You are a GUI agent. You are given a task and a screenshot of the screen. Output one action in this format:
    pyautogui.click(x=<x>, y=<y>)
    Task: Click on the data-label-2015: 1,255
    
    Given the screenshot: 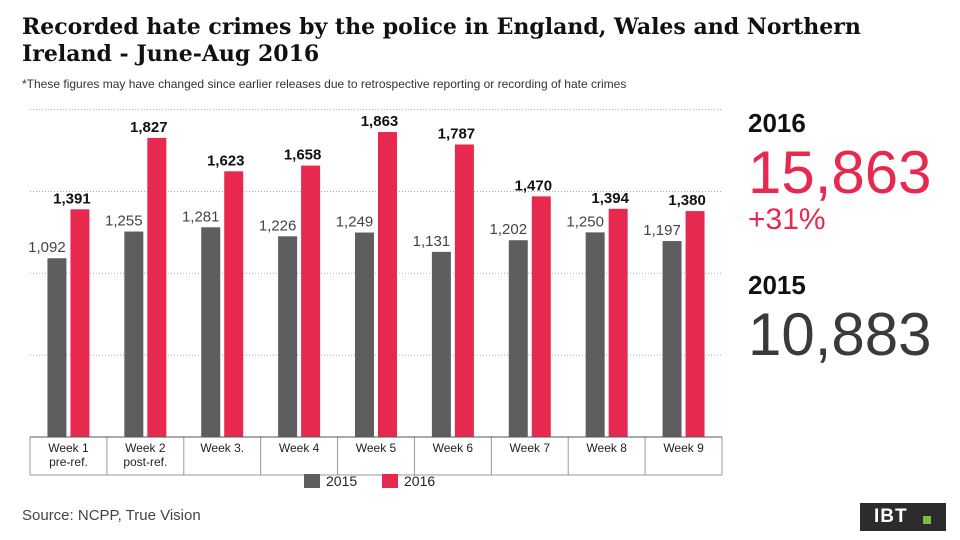 What is the action you would take?
    pyautogui.click(x=124, y=221)
    